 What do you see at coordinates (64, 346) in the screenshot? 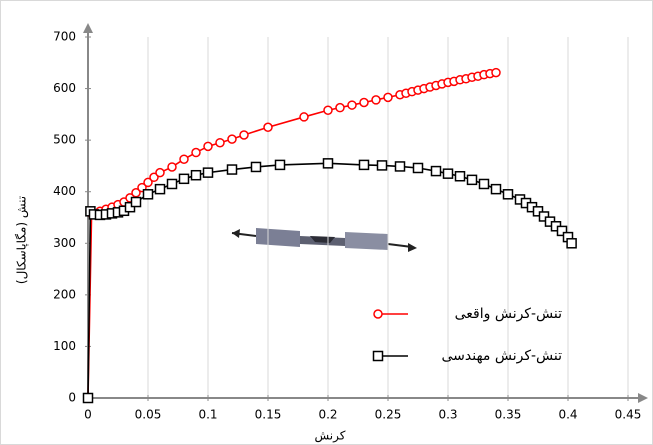
I see `y-tick-label: 100` at bounding box center [64, 346].